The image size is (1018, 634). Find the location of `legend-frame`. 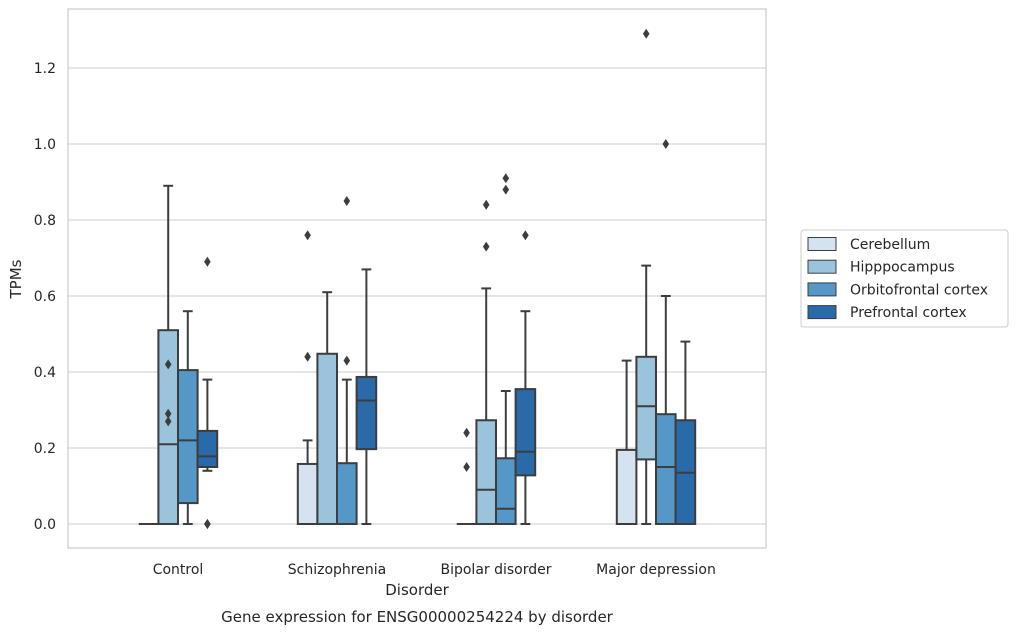

legend-frame is located at coordinates (904, 278).